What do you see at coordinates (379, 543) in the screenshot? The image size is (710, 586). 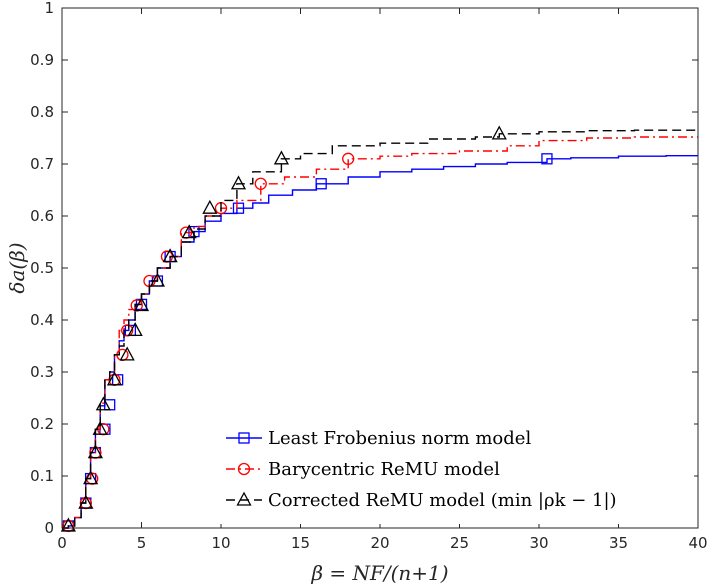 I see `x-tick-label: 20` at bounding box center [379, 543].